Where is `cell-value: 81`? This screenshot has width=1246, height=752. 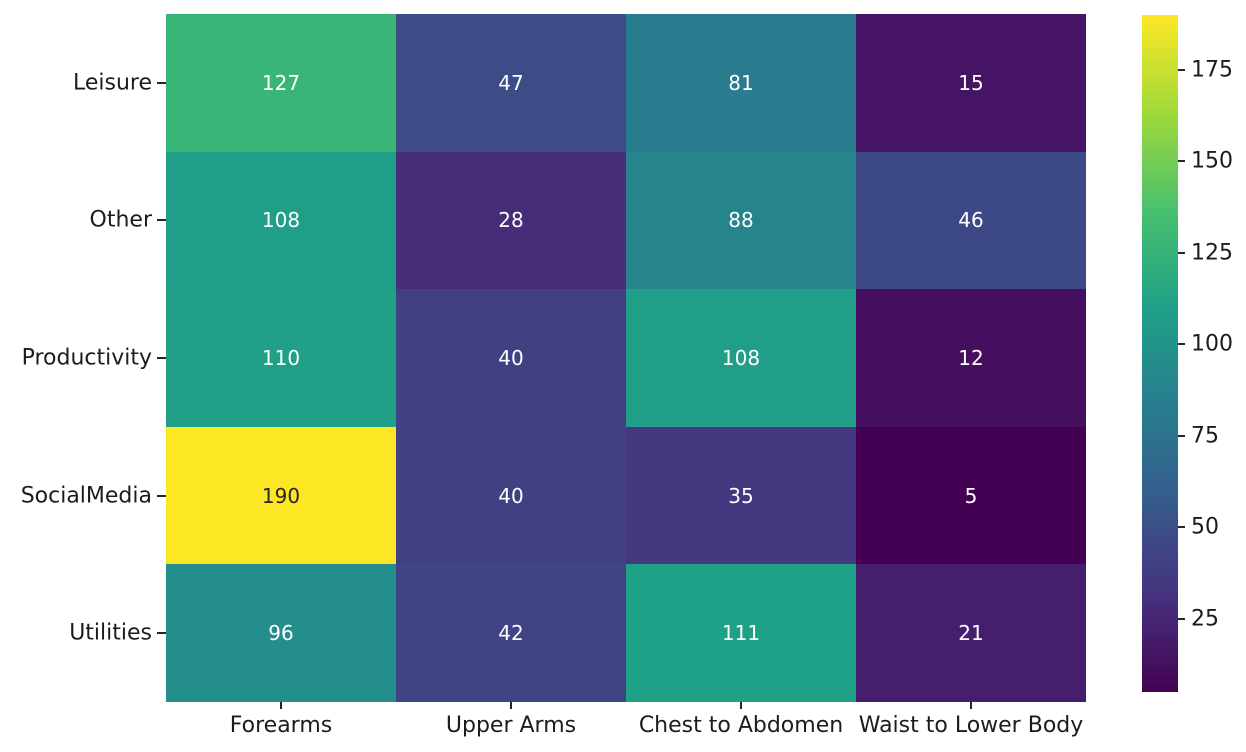 cell-value: 81 is located at coordinates (741, 82).